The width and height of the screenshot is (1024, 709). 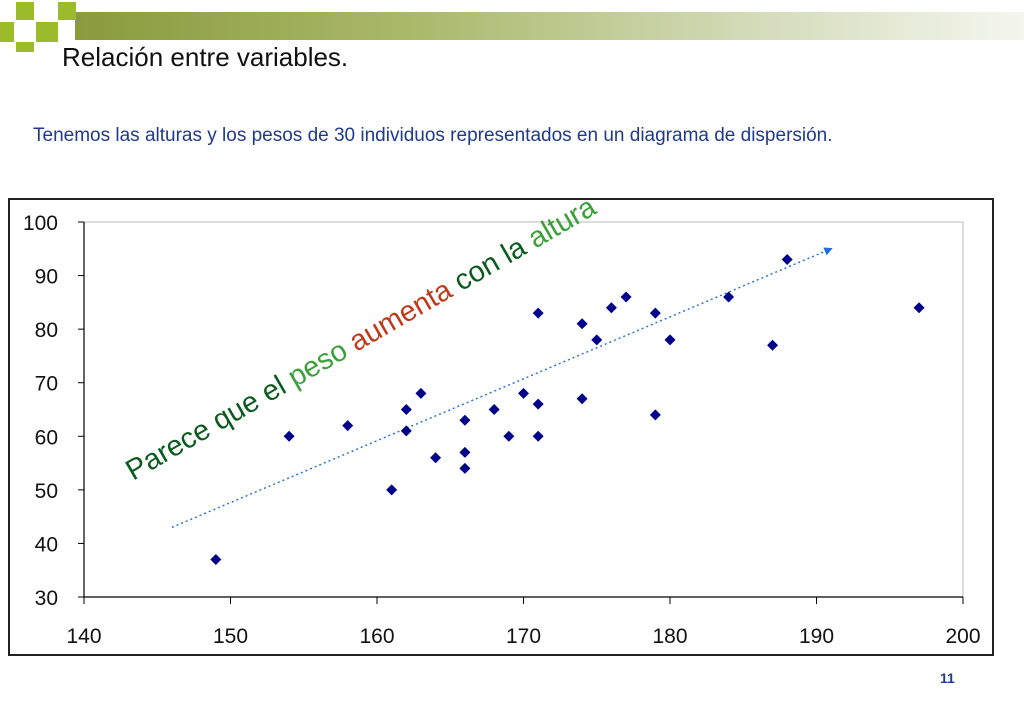 I want to click on x-tick-label: 170, so click(x=523, y=636).